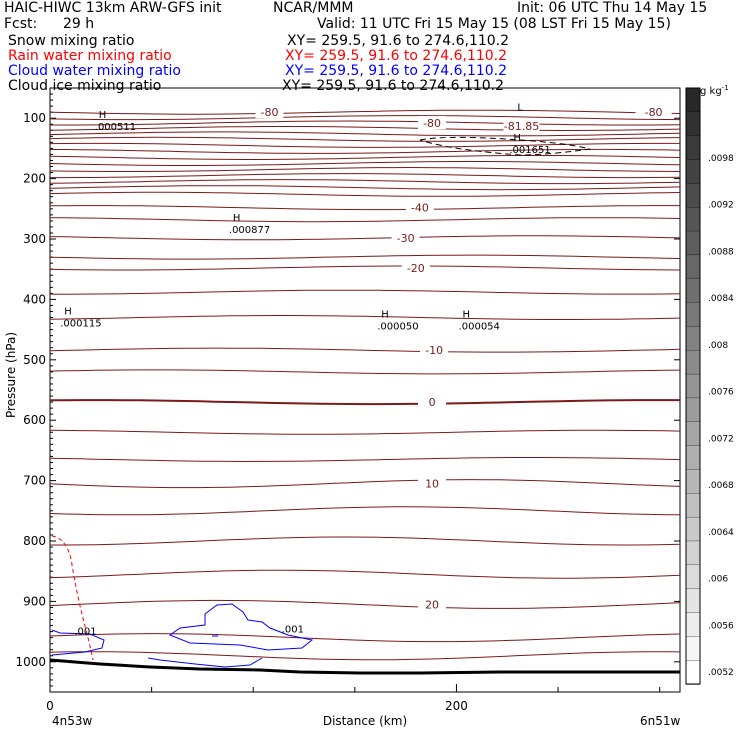  I want to click on y-tick-label: 700, so click(34, 481).